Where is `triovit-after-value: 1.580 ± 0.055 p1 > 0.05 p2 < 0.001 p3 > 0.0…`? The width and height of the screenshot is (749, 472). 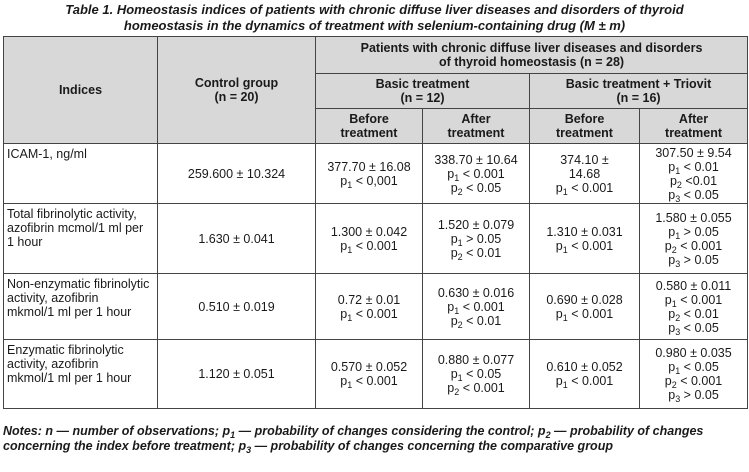
triovit-after-value: 1.580 ± 0.055 p1 > 0.05 p2 < 0.001 p3 > 0.0… is located at coordinates (693, 238).